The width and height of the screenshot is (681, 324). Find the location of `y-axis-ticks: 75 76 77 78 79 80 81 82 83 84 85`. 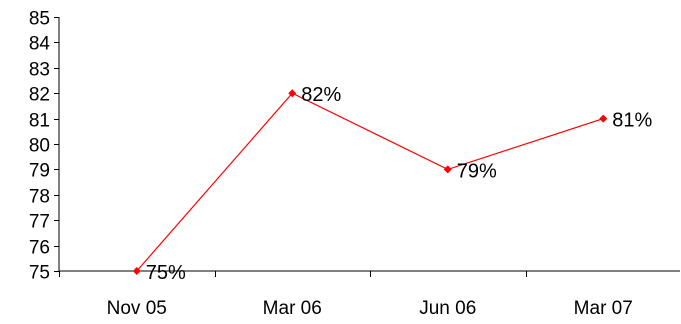

y-axis-ticks: 75 76 77 78 79 80 81 82 83 84 85 is located at coordinates (44, 146).